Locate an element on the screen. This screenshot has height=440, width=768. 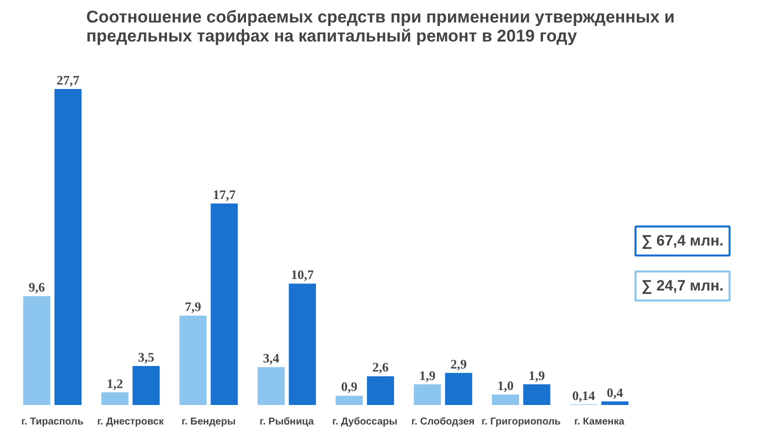
x-tick-label: г. Рыбница is located at coordinates (287, 422).